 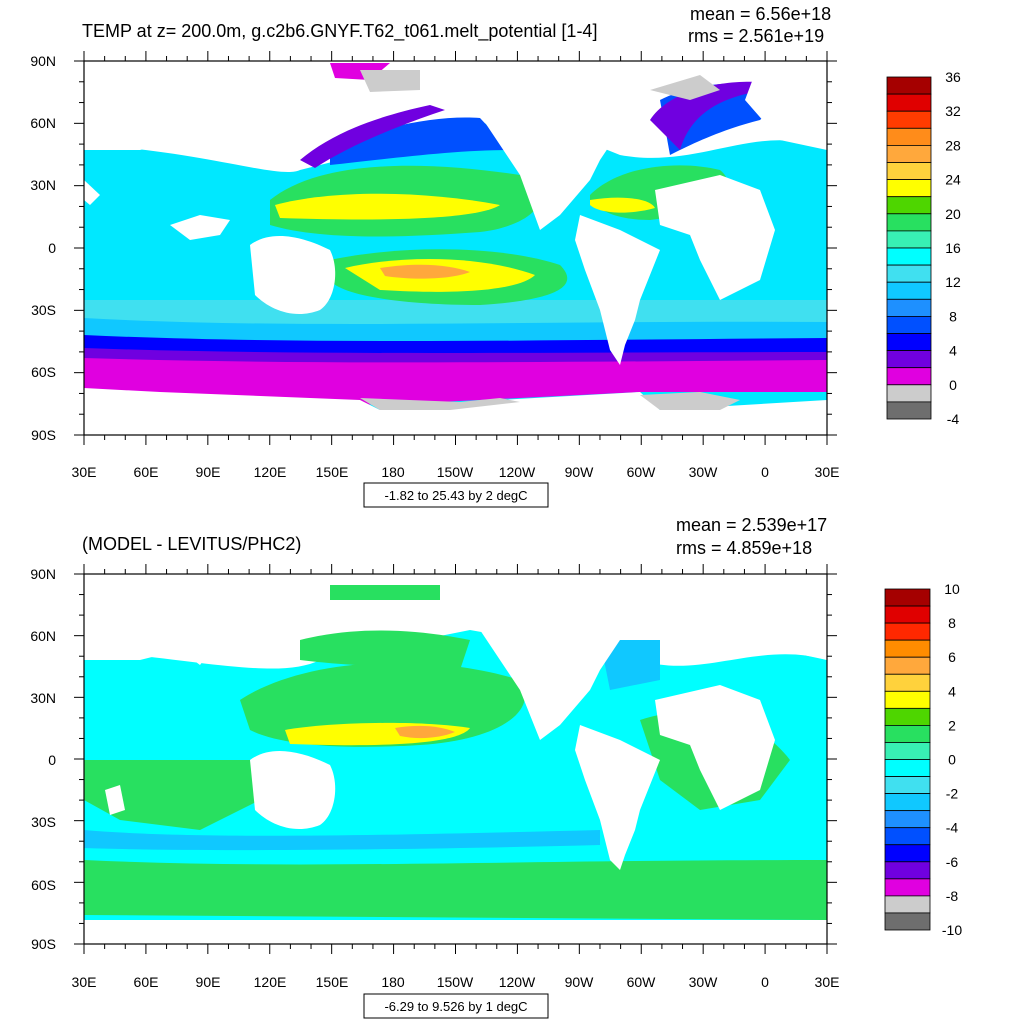 I want to click on colorbar-label: -4, so click(x=953, y=419).